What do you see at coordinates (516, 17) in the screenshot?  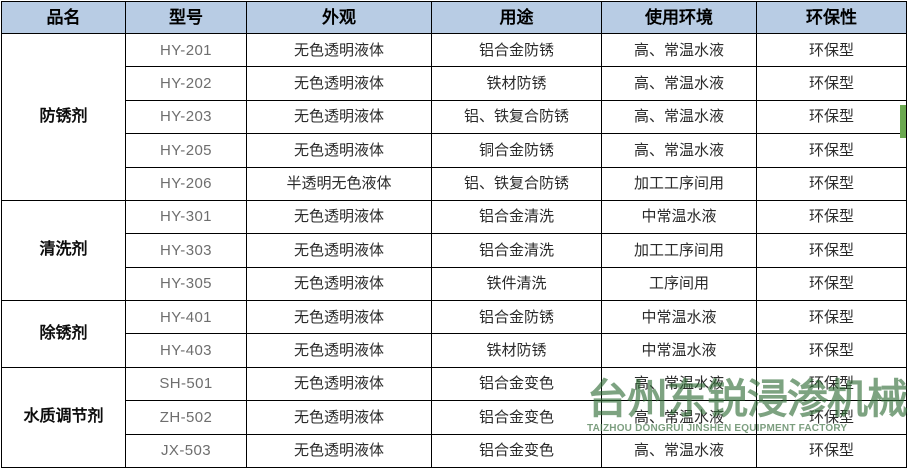 I see `column-header-use: 用途` at bounding box center [516, 17].